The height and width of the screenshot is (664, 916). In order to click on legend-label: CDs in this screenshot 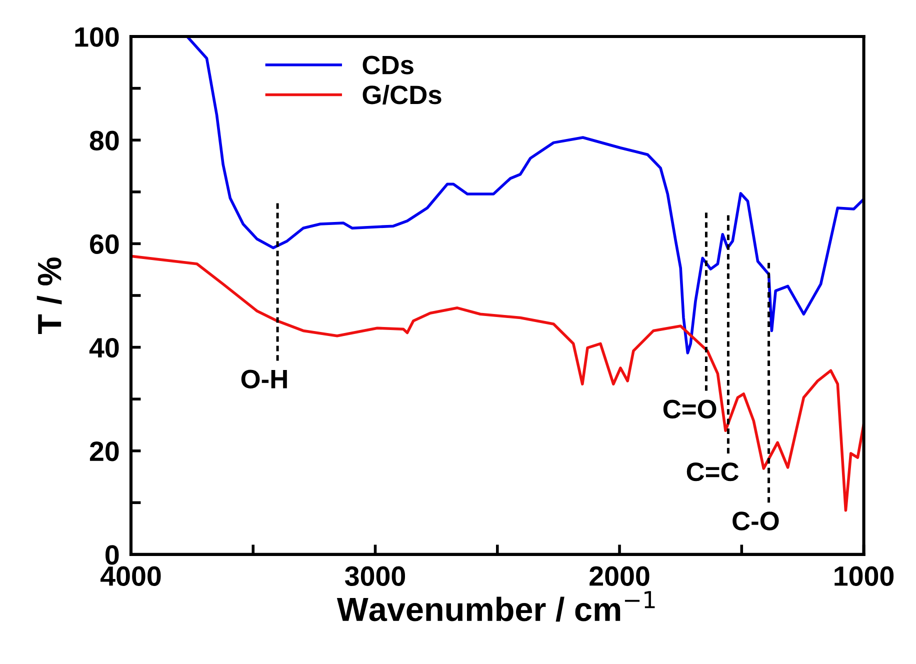, I will do `click(388, 65)`.